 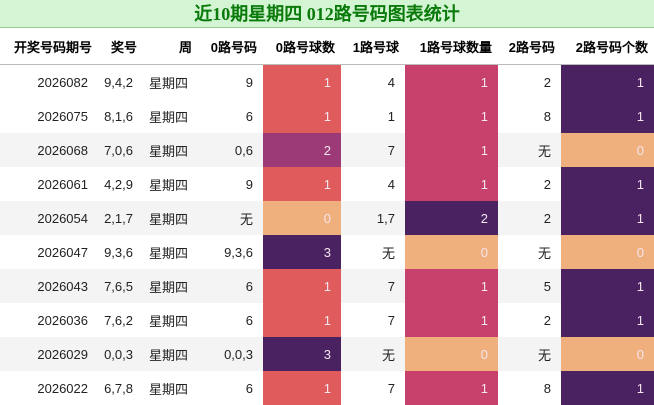 What do you see at coordinates (118, 116) in the screenshot?
I see `table-cell: 8,1,6` at bounding box center [118, 116].